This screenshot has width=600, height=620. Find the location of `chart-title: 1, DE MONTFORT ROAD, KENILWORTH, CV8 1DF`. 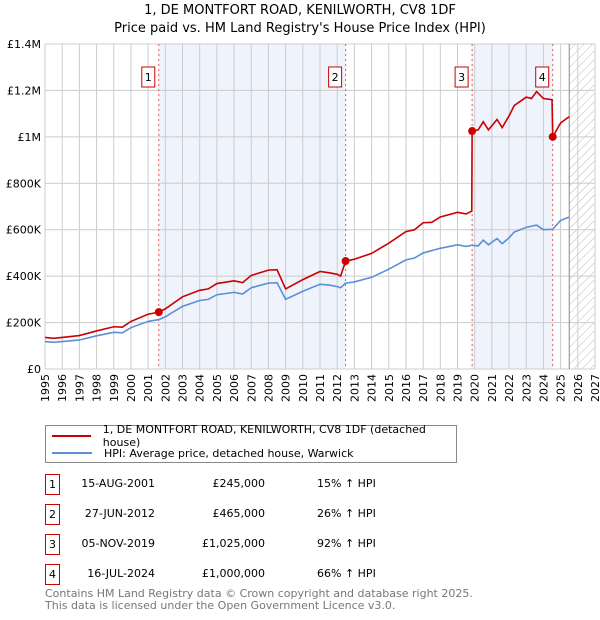

chart-title: 1, DE MONTFORT ROAD, KENILWORTH, CV8 1DF is located at coordinates (300, 10).